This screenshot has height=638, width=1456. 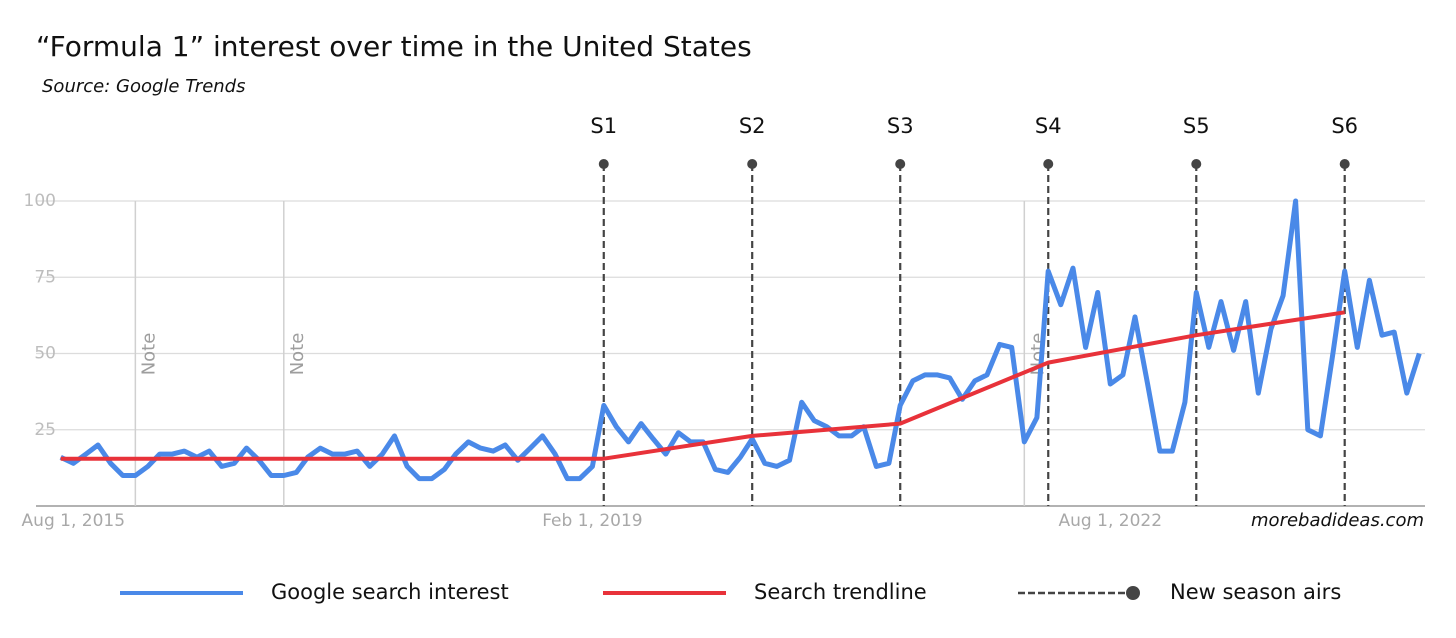 What do you see at coordinates (45, 430) in the screenshot?
I see `y-tick-label: 25` at bounding box center [45, 430].